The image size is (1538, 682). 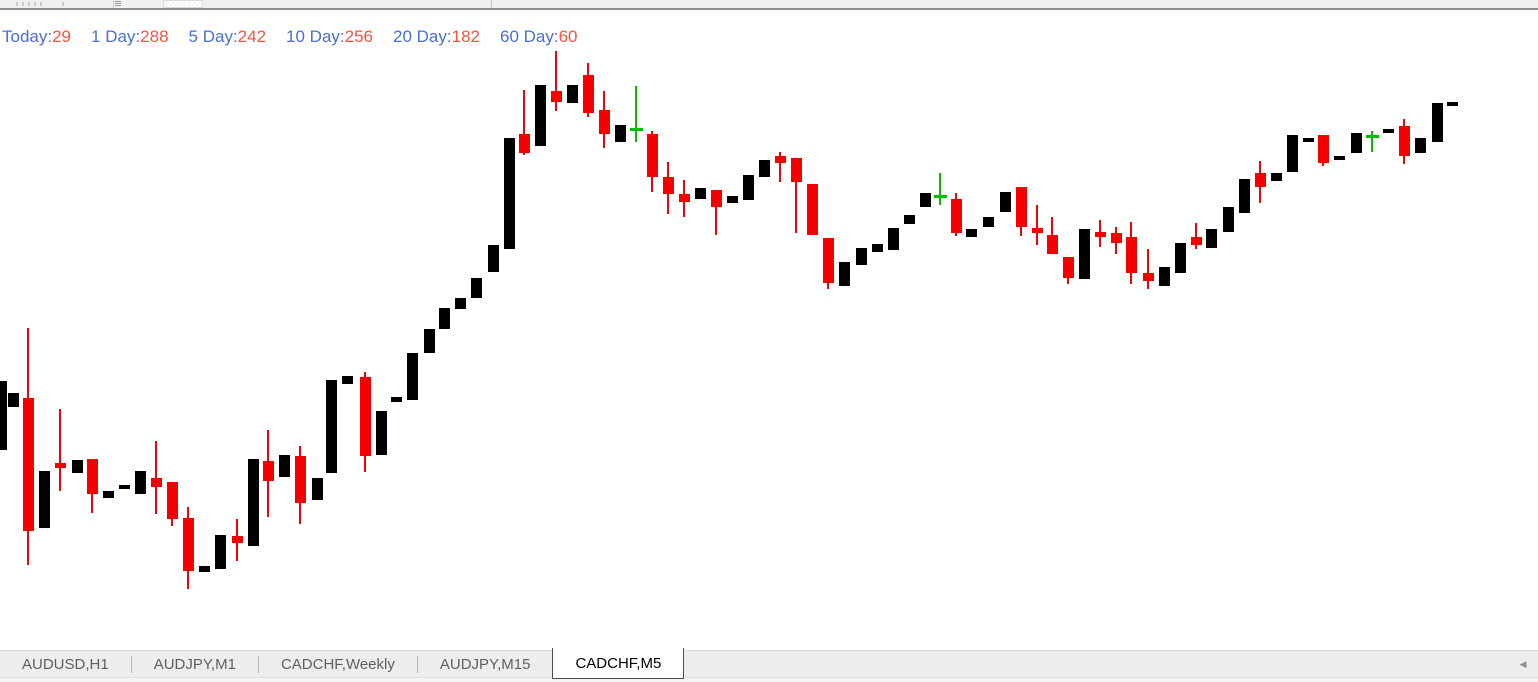 What do you see at coordinates (116, 36) in the screenshot?
I see `indicator-stat-label: 1 Day:` at bounding box center [116, 36].